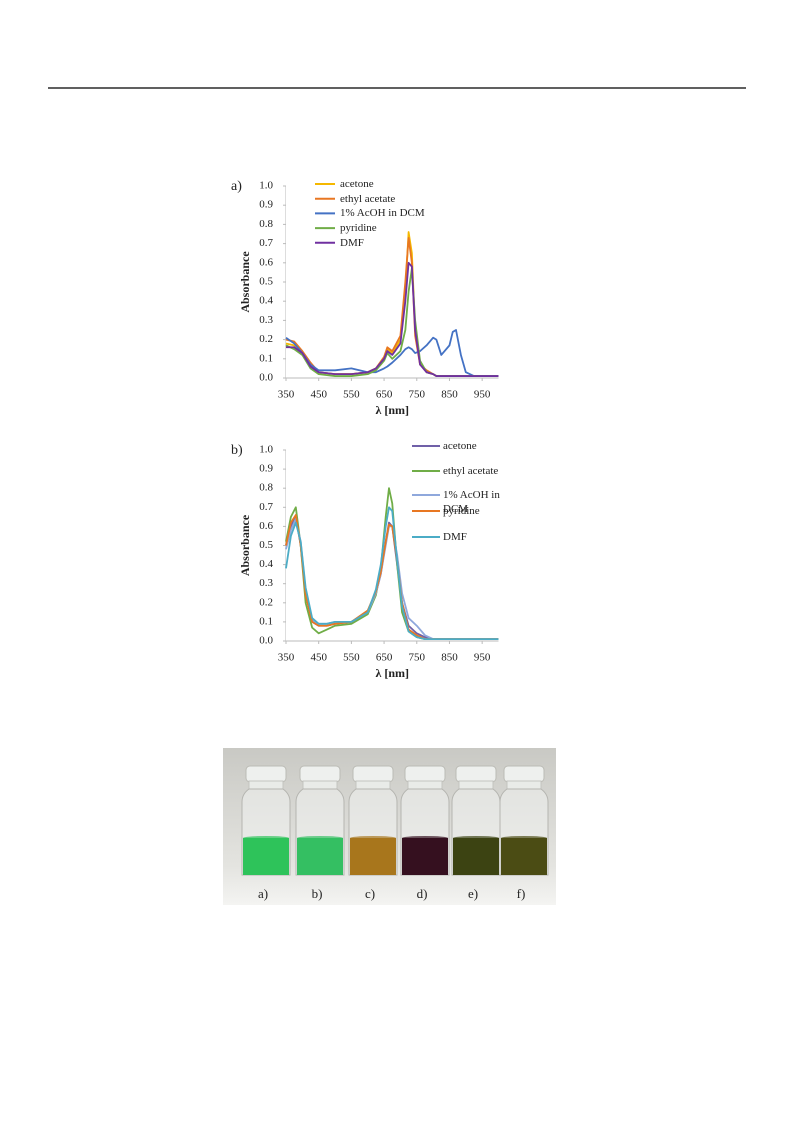 This screenshot has height=1121, width=793. Describe the element at coordinates (521, 893) in the screenshot. I see `photo-label: f)` at that location.